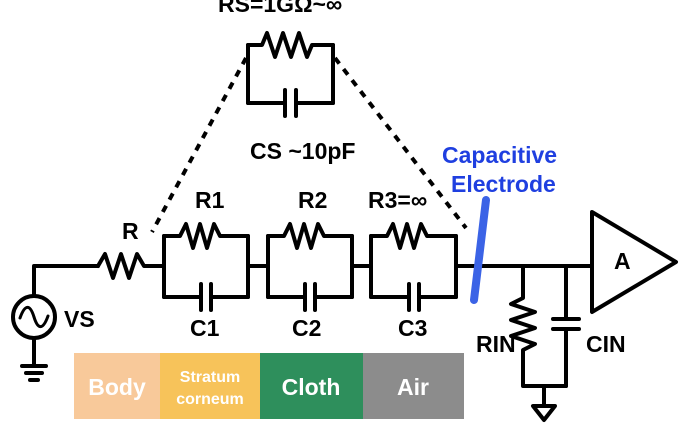  I want to click on layer-cloth, so click(311, 386).